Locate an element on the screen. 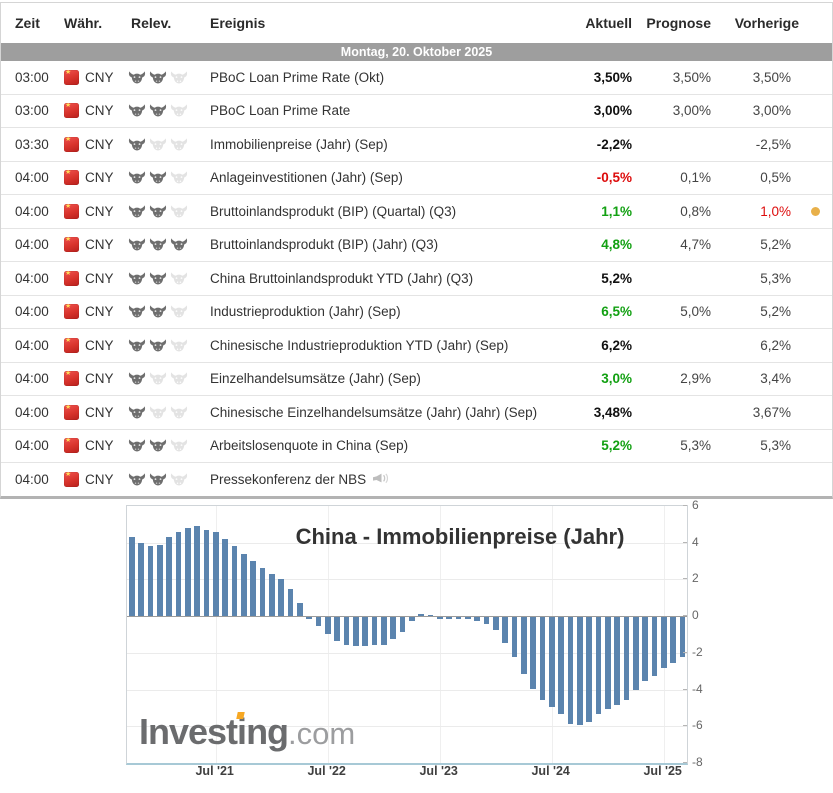 Image resolution: width=833 pixels, height=793 pixels. actual-value: 4,8% is located at coordinates (616, 245).